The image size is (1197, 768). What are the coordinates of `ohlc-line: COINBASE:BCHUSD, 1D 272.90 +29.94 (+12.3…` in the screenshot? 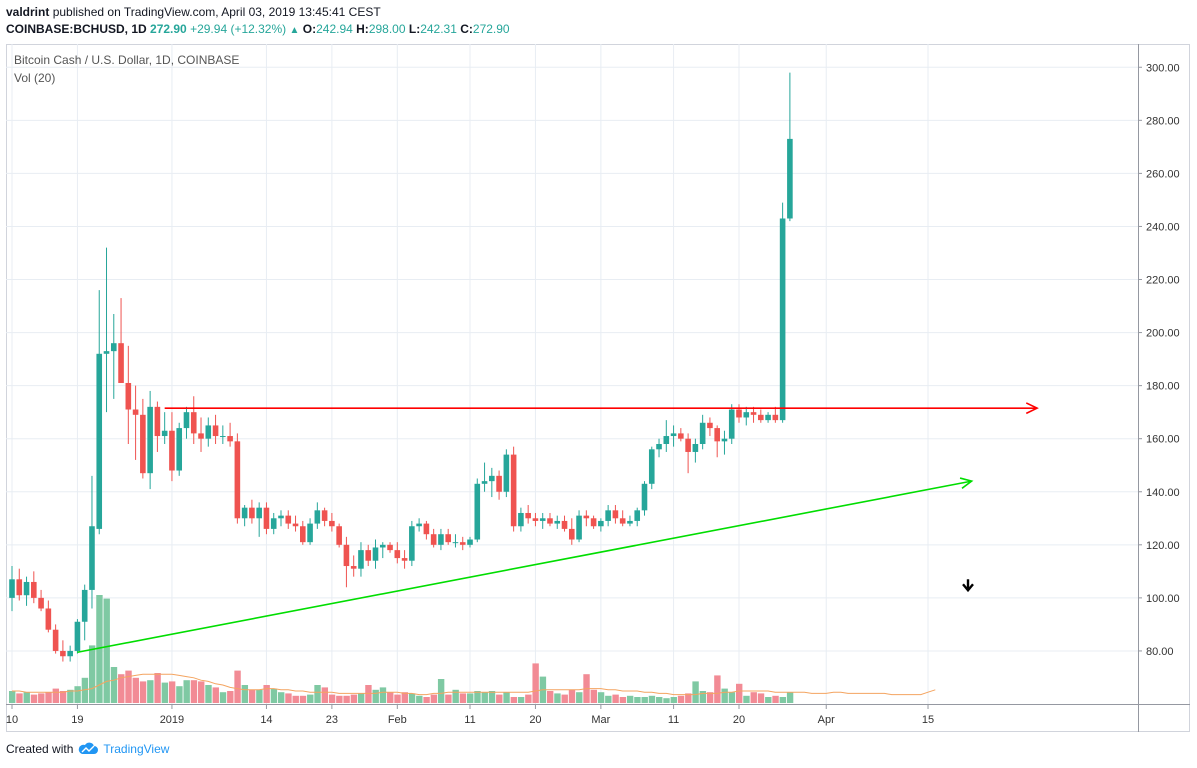 It's located at (258, 29).